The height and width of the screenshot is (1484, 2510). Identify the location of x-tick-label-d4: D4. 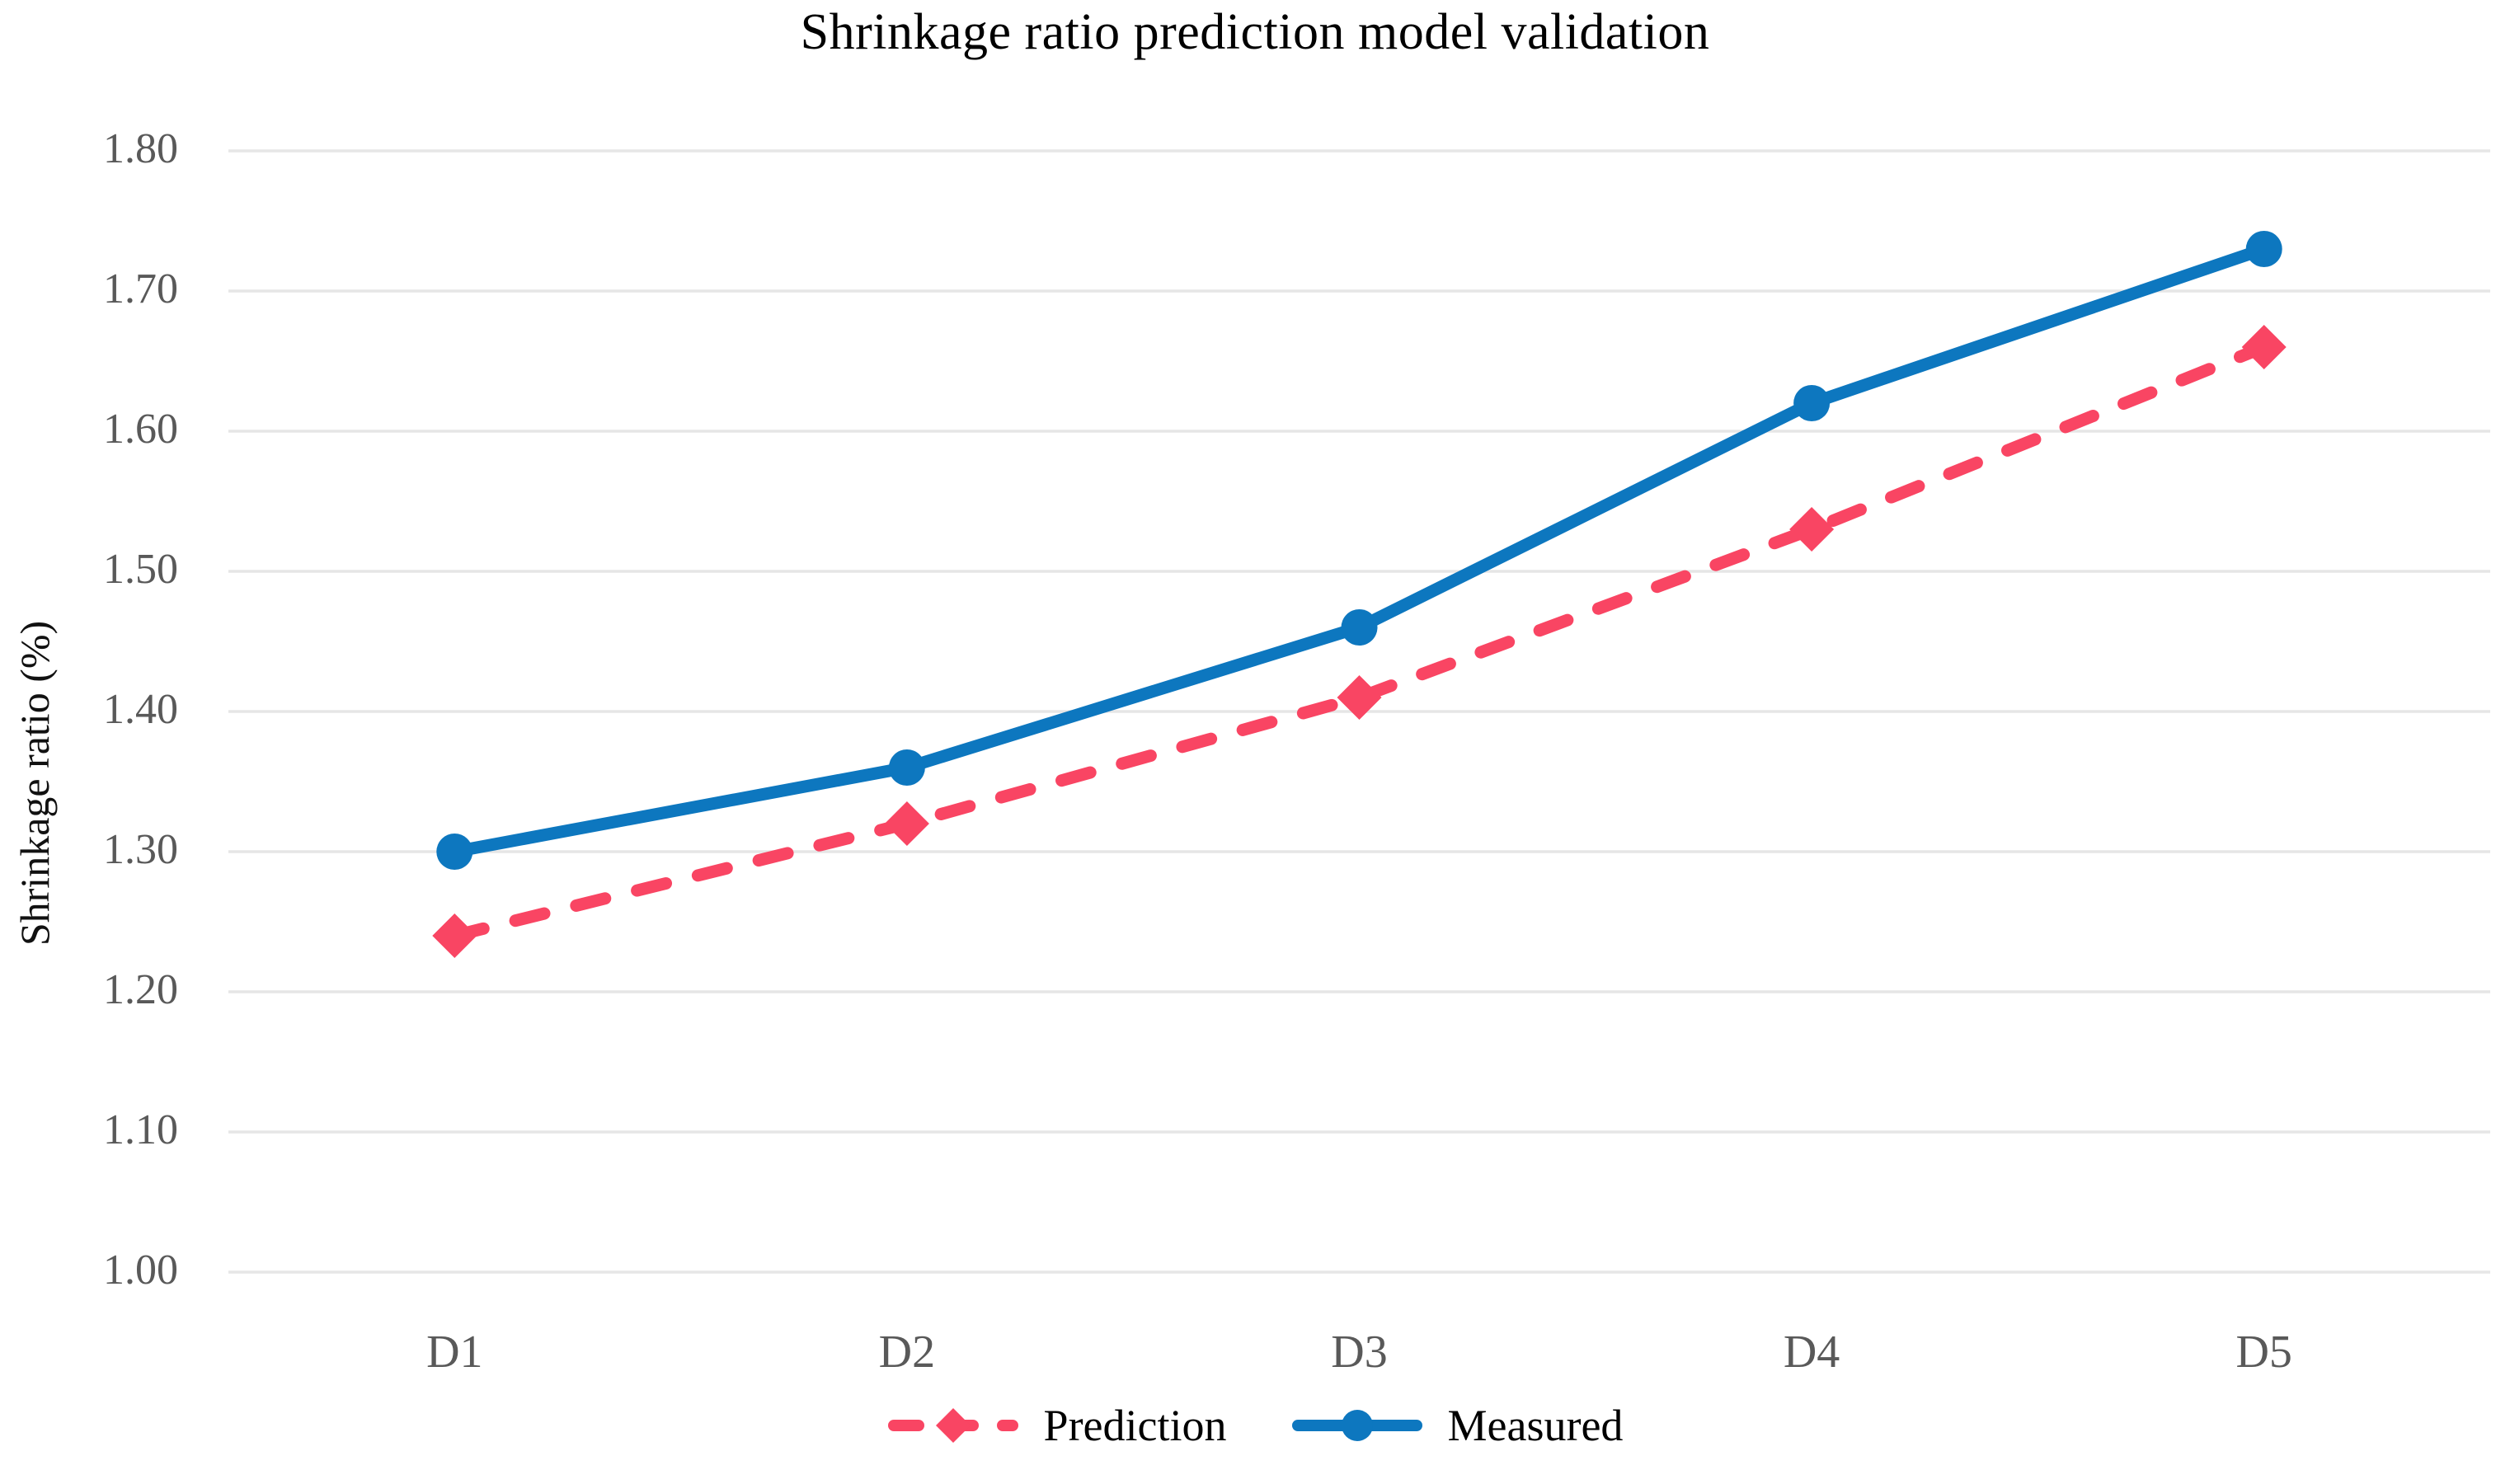
(1811, 1352).